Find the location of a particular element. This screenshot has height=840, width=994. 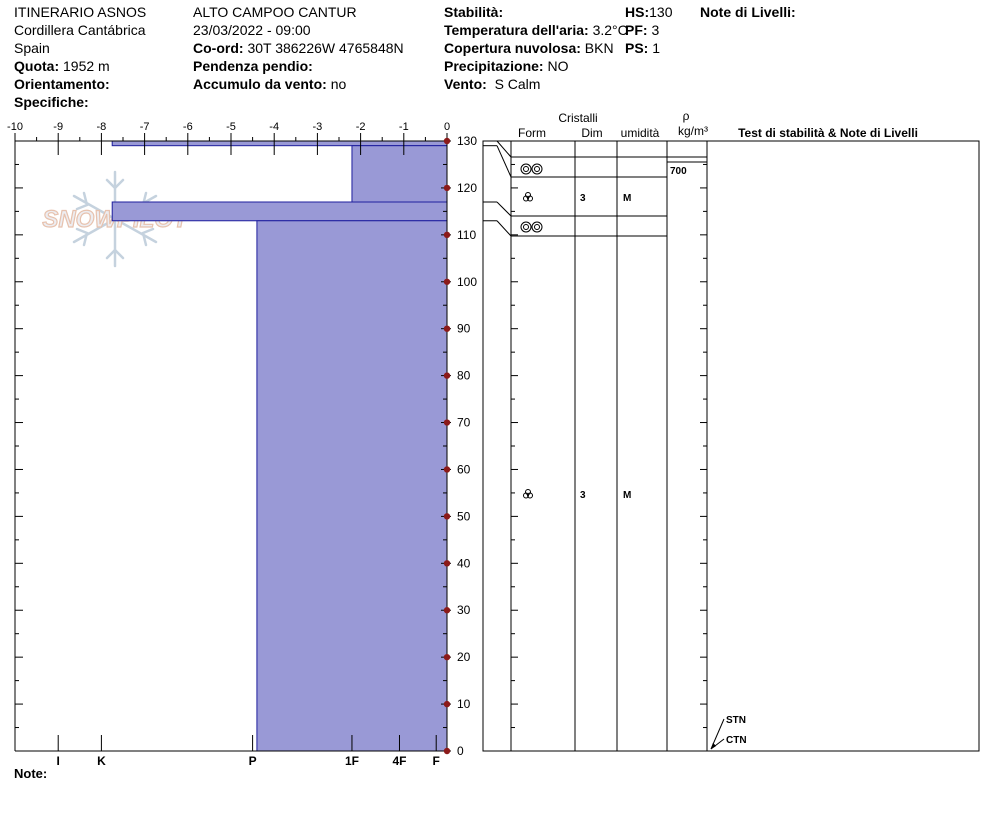

temp-label: Temperatura dell'aria: is located at coordinates (516, 30).